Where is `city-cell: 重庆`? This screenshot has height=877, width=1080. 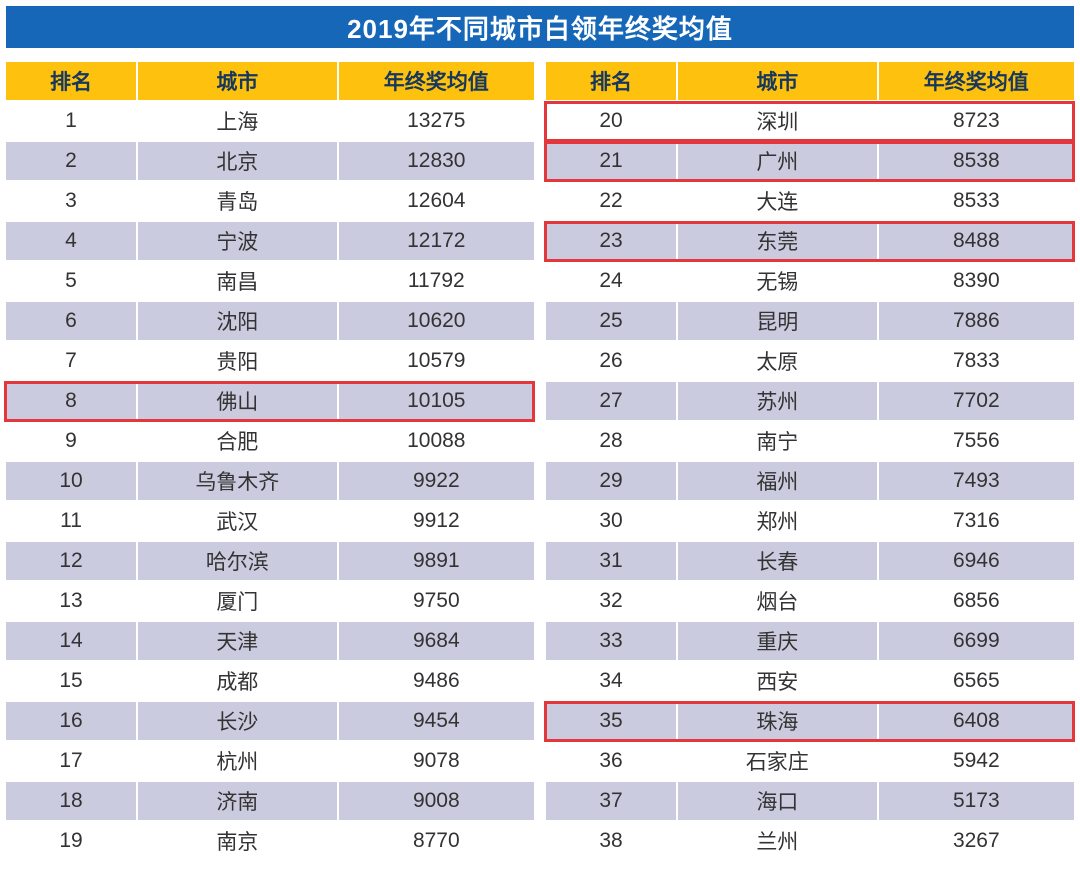
city-cell: 重庆 is located at coordinates (778, 642).